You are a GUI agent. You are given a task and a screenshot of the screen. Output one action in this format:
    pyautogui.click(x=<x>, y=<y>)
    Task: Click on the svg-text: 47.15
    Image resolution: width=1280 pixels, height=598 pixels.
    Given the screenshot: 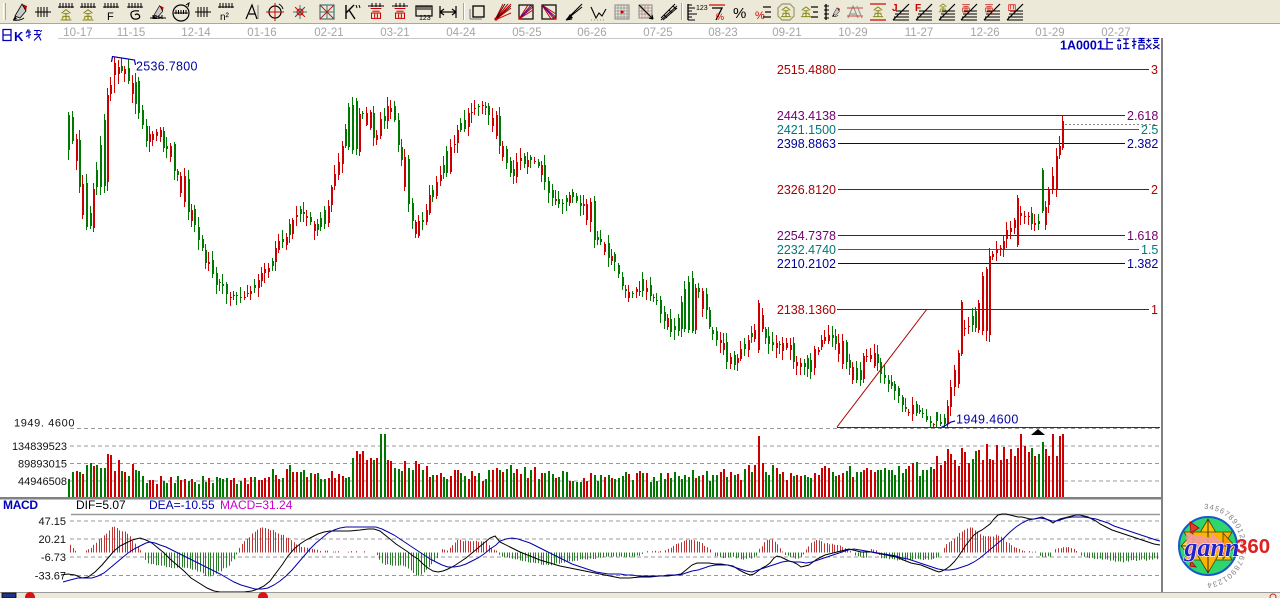 What is the action you would take?
    pyautogui.click(x=52, y=522)
    